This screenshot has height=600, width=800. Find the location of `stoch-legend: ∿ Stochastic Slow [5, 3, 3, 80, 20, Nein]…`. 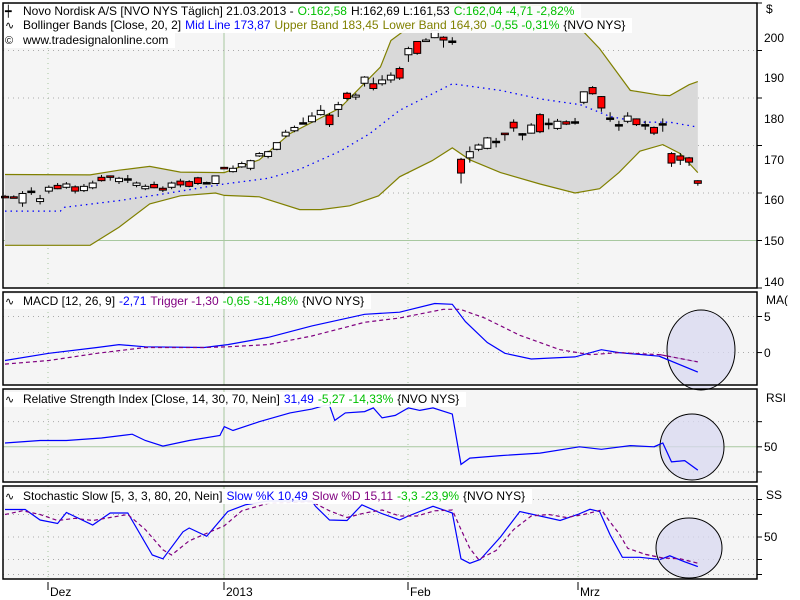

stoch-legend: ∿ Stochastic Slow [5, 3, 3, 80, 20, Nein]… is located at coordinates (268, 496).